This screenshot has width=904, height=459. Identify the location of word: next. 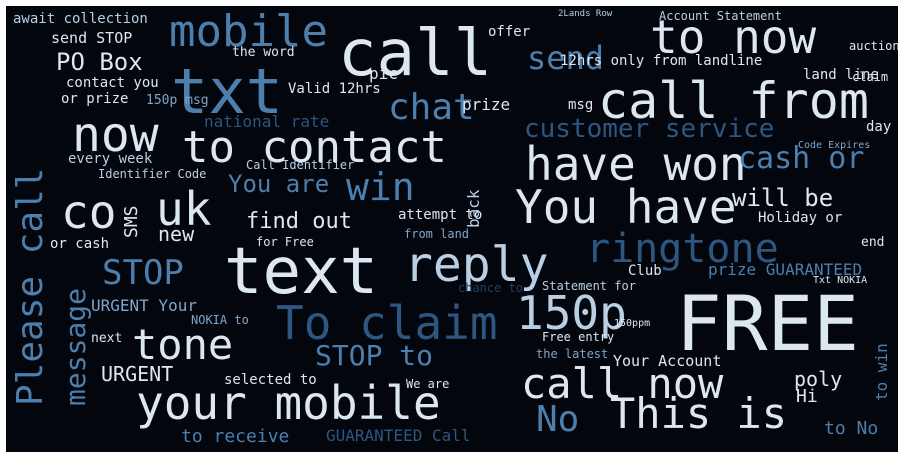
(107, 338).